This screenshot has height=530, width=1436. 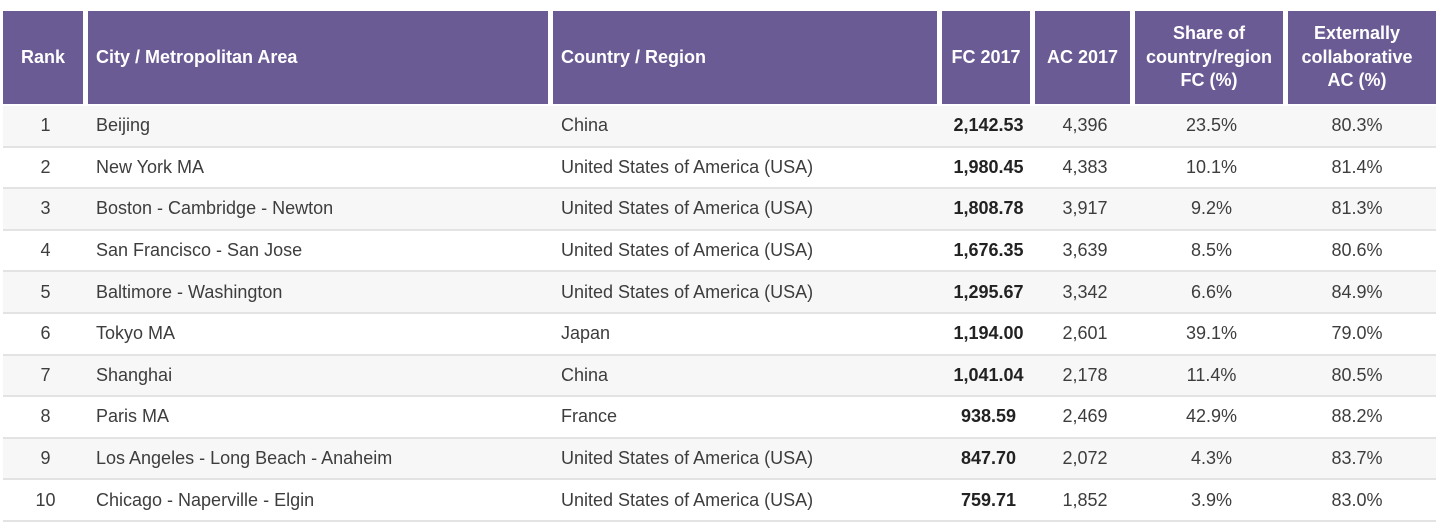 I want to click on cell-rank: 4, so click(x=45, y=252).